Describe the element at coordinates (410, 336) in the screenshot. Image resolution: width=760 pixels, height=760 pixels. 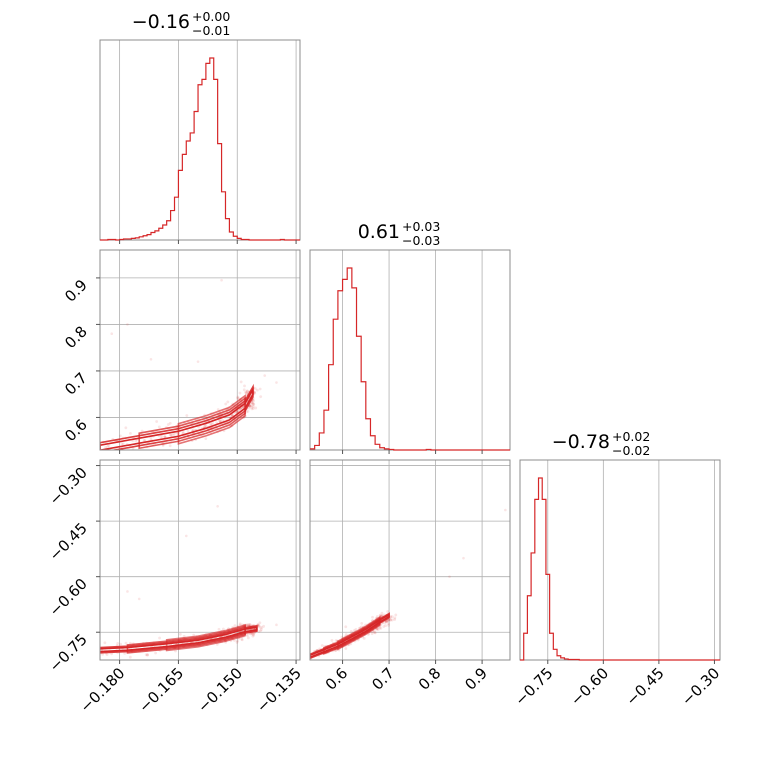
I see `hist-panel-1: 0.61 +0.03−0.03` at that location.